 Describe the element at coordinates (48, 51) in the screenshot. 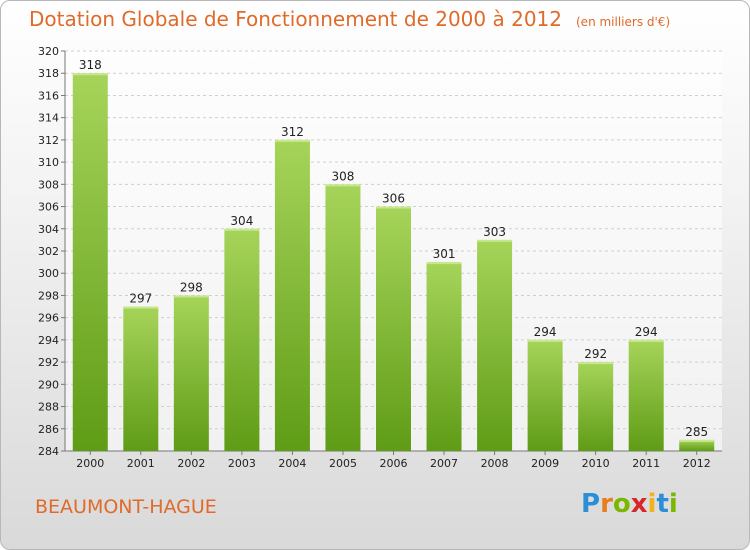

I see `y-tick-label: 320` at that location.